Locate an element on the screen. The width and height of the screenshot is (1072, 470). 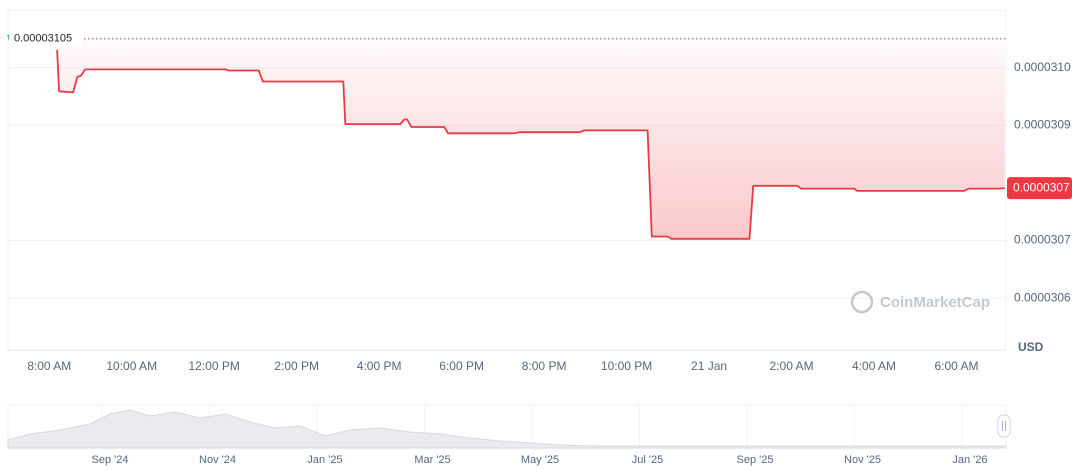
x-tick-label: 8:00 AM is located at coordinates (49, 366).